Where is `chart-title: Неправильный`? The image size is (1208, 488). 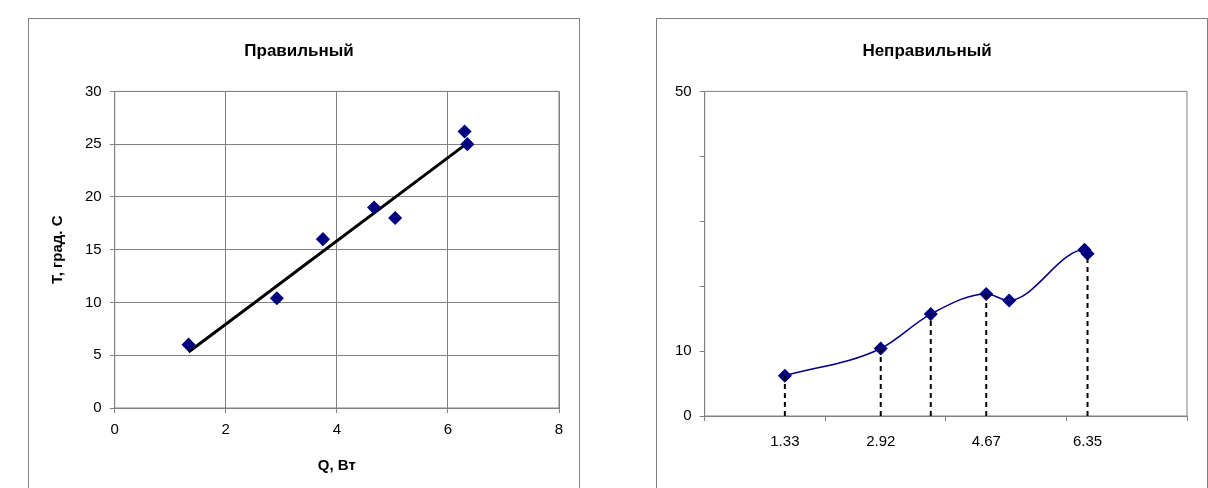
chart-title: Неправильный is located at coordinates (927, 50).